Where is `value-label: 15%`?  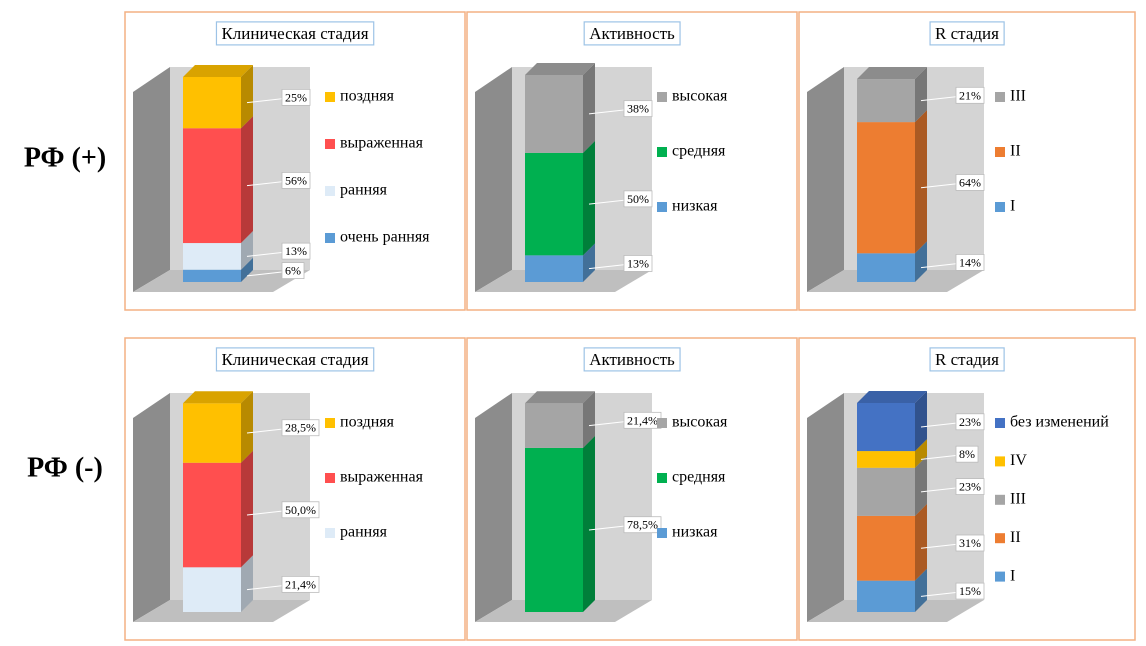 value-label: 15% is located at coordinates (970, 591).